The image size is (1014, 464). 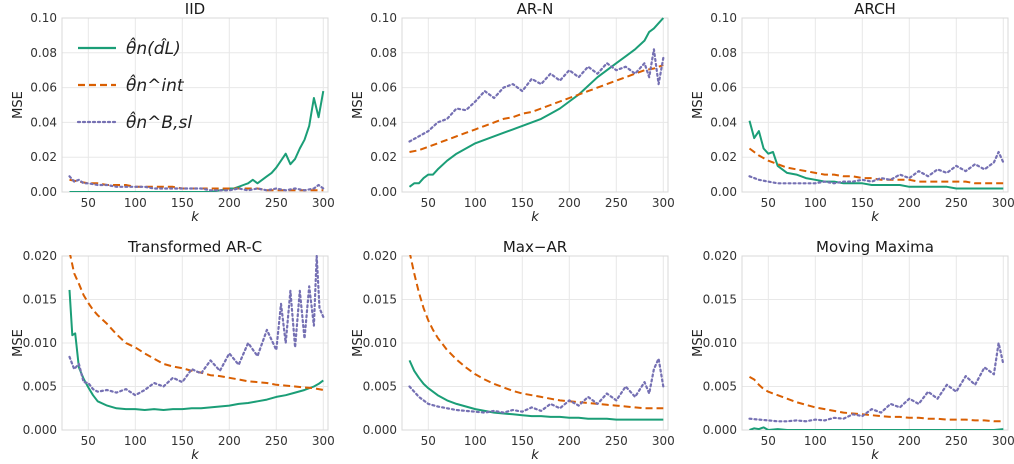 I want to click on legend-label: θ̂n(d̂L), so click(x=153, y=47).